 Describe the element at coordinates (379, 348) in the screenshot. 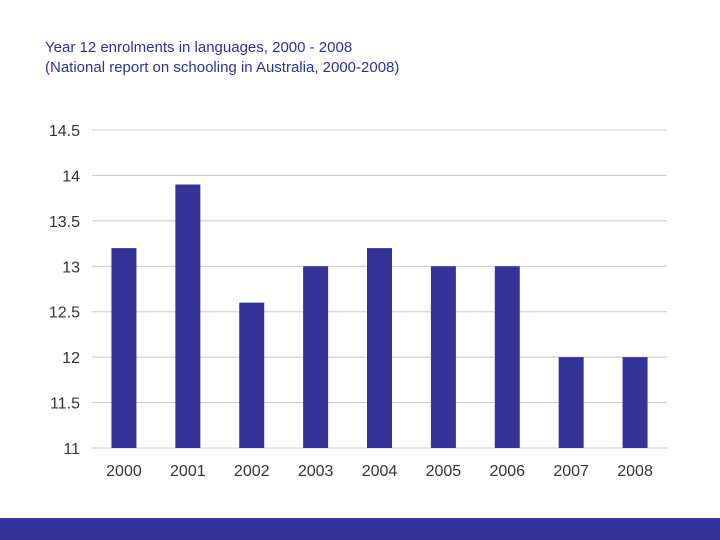

I see `bar-2004` at that location.